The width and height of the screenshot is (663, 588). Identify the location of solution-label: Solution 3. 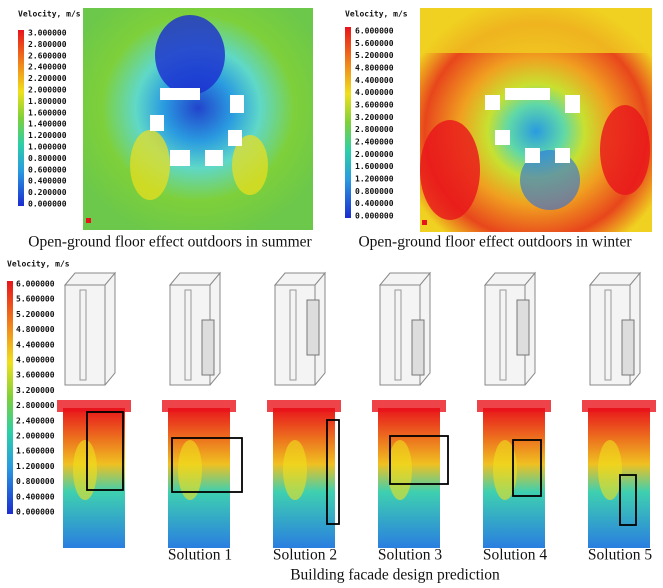
(410, 555).